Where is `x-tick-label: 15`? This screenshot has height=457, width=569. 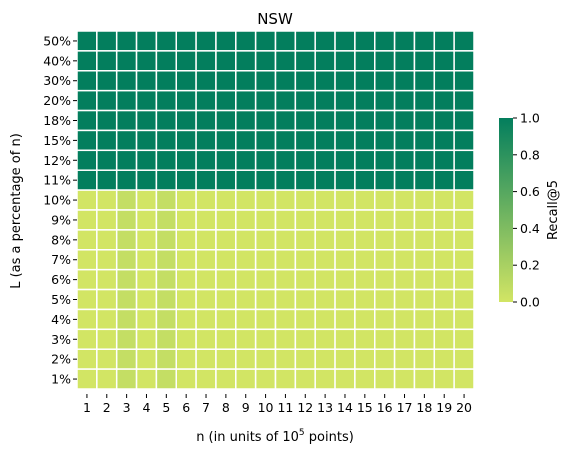
x-tick-label: 15 is located at coordinates (365, 407).